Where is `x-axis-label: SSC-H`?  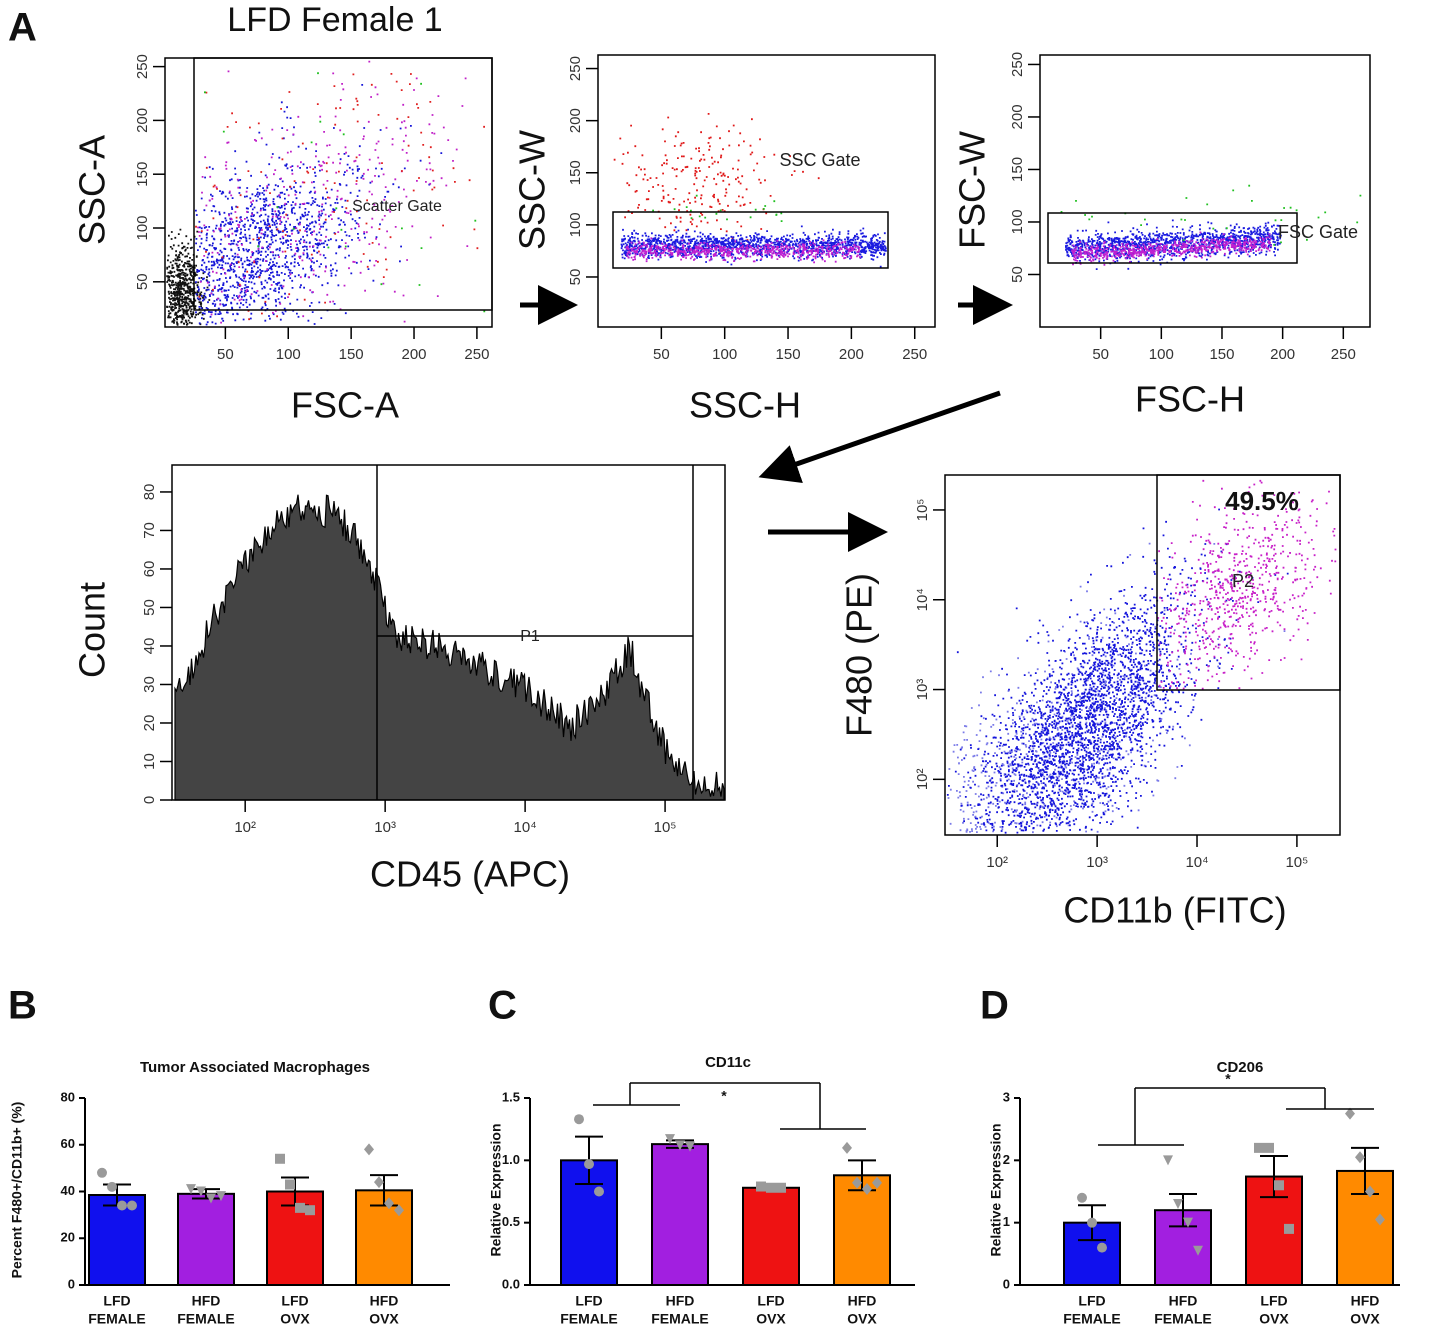
x-axis-label: SSC-H is located at coordinates (745, 405).